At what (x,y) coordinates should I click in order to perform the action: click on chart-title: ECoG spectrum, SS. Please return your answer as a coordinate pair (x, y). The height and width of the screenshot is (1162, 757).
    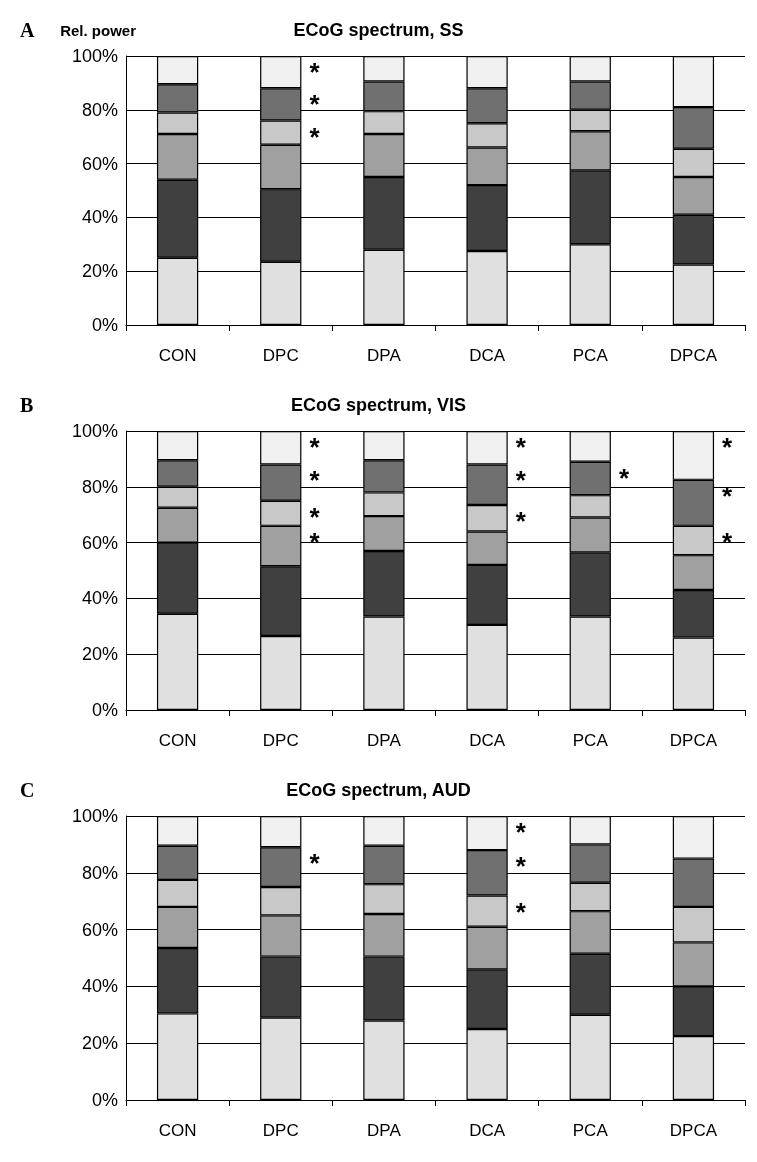
    Looking at the image, I should click on (378, 30).